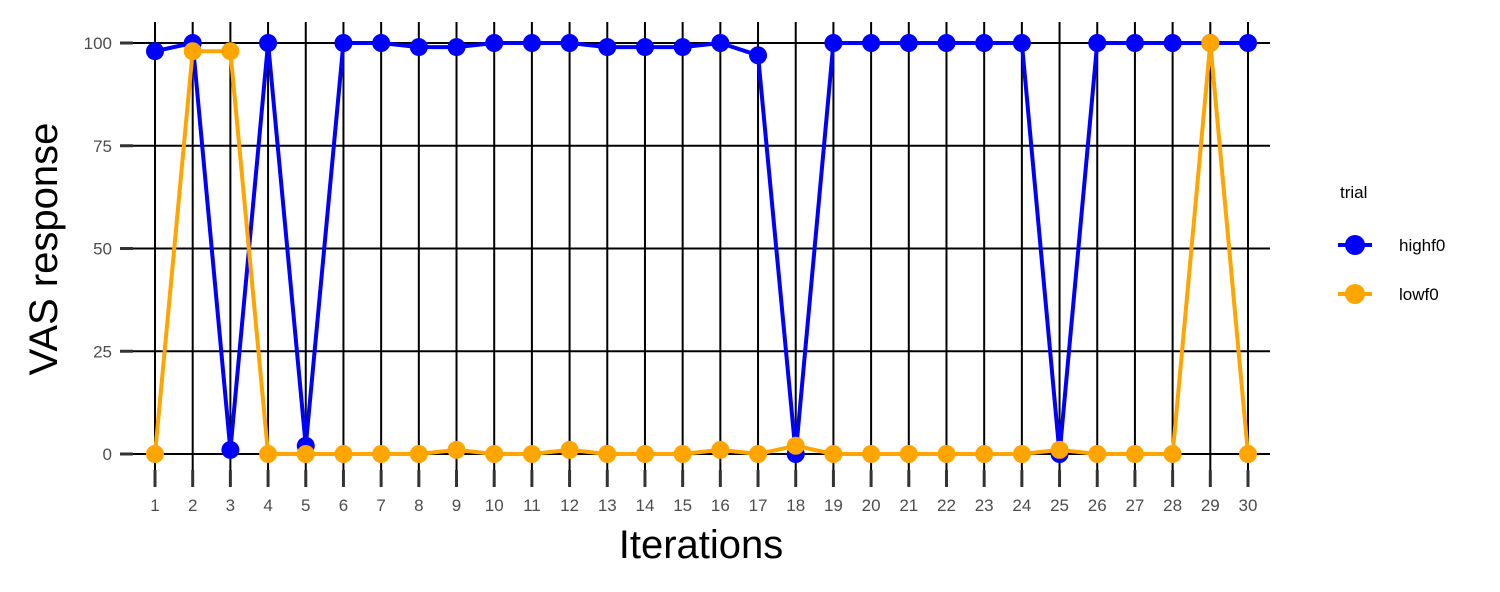 The height and width of the screenshot is (592, 1500). Describe the element at coordinates (1210, 505) in the screenshot. I see `x-tick-label: 29` at that location.